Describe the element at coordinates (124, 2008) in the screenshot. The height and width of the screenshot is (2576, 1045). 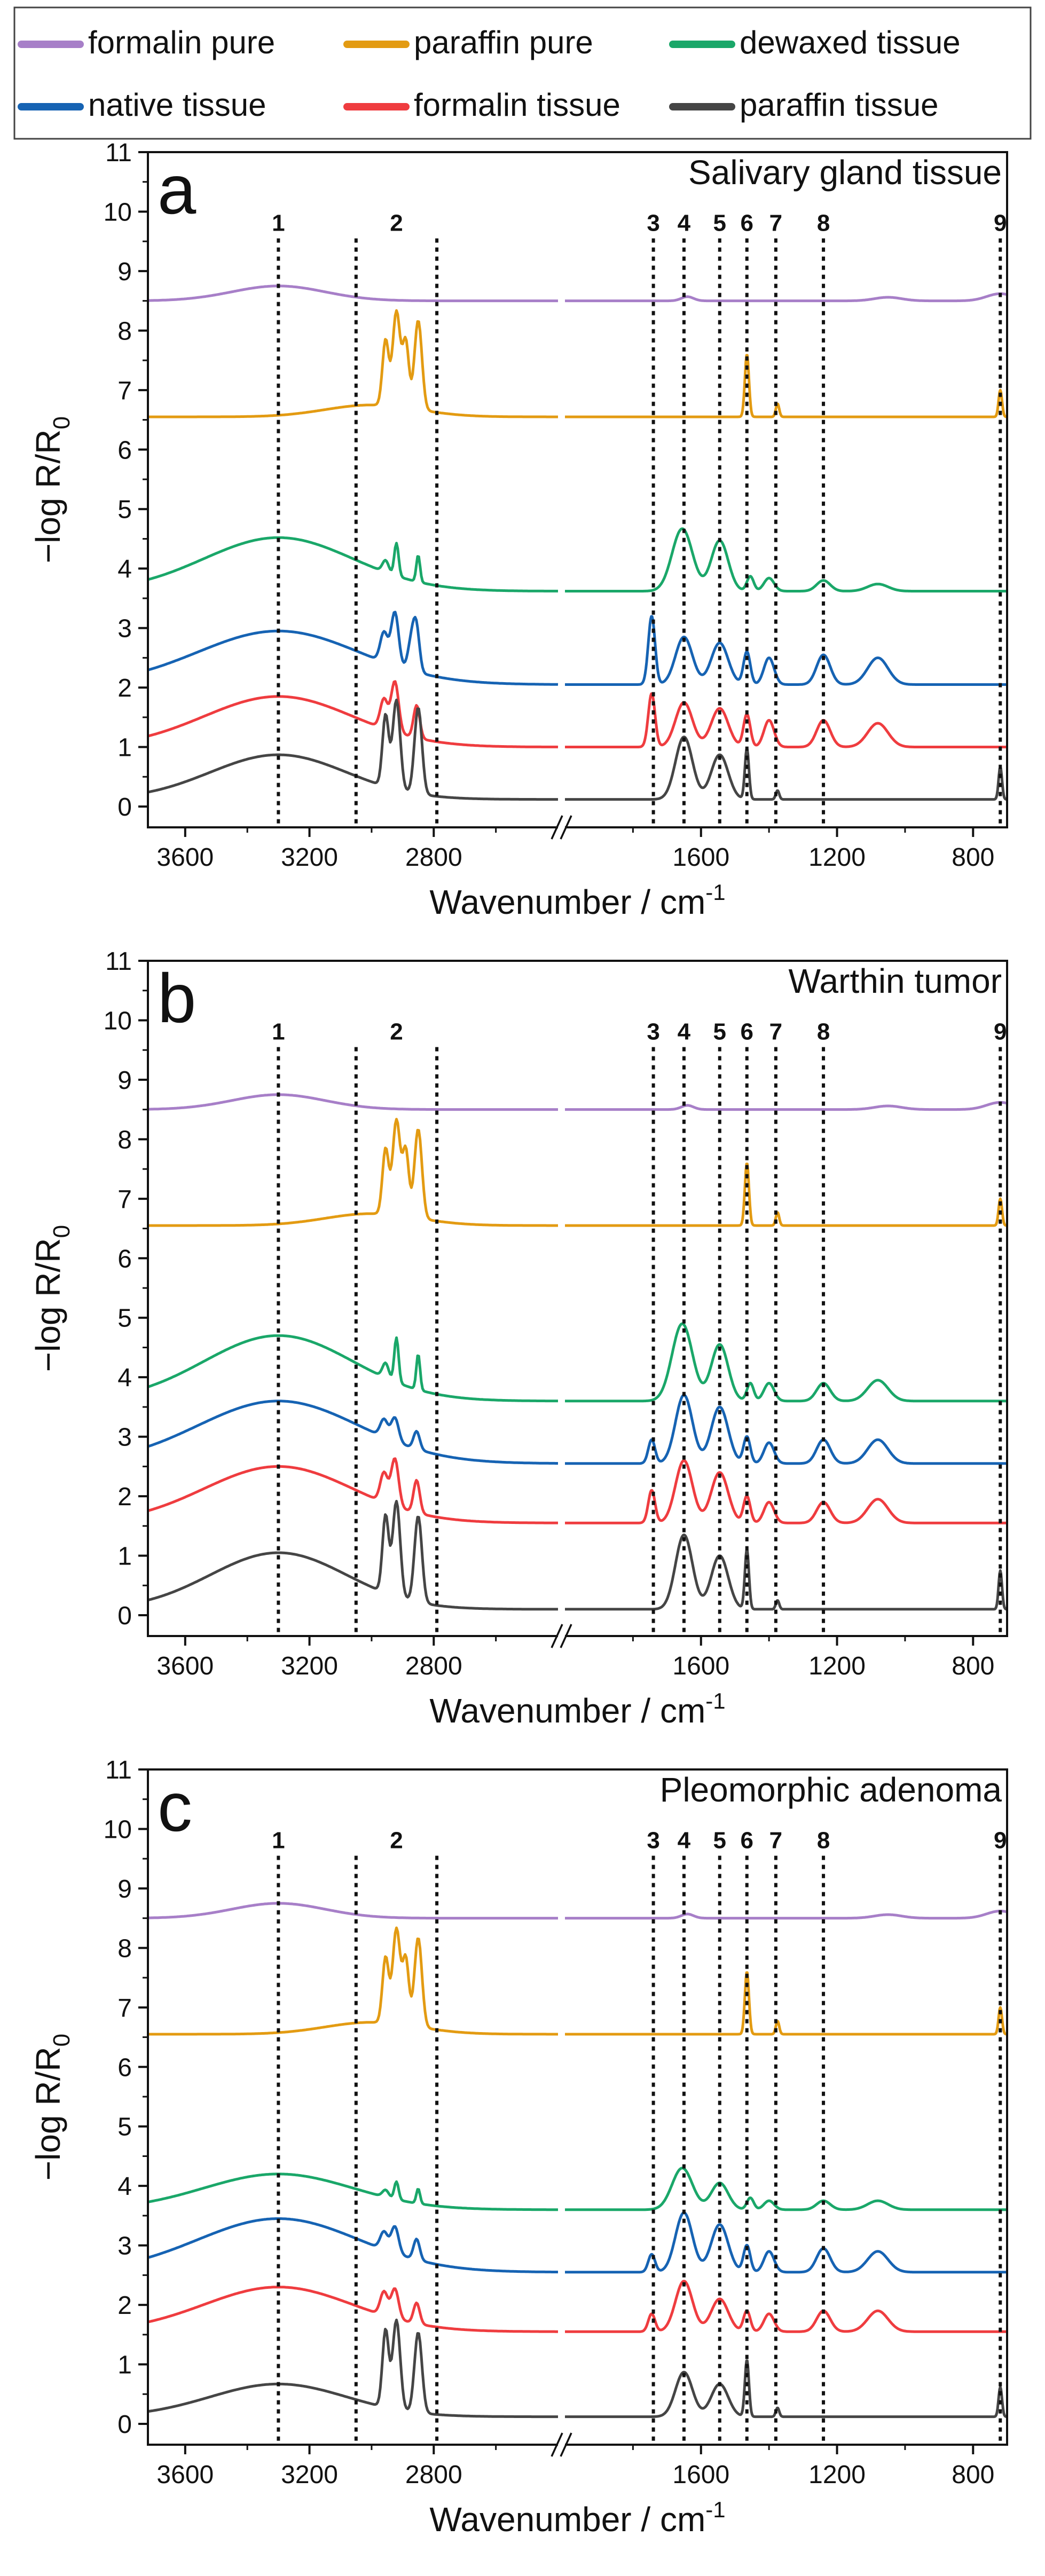
I see `y-tick-label: 7` at that location.